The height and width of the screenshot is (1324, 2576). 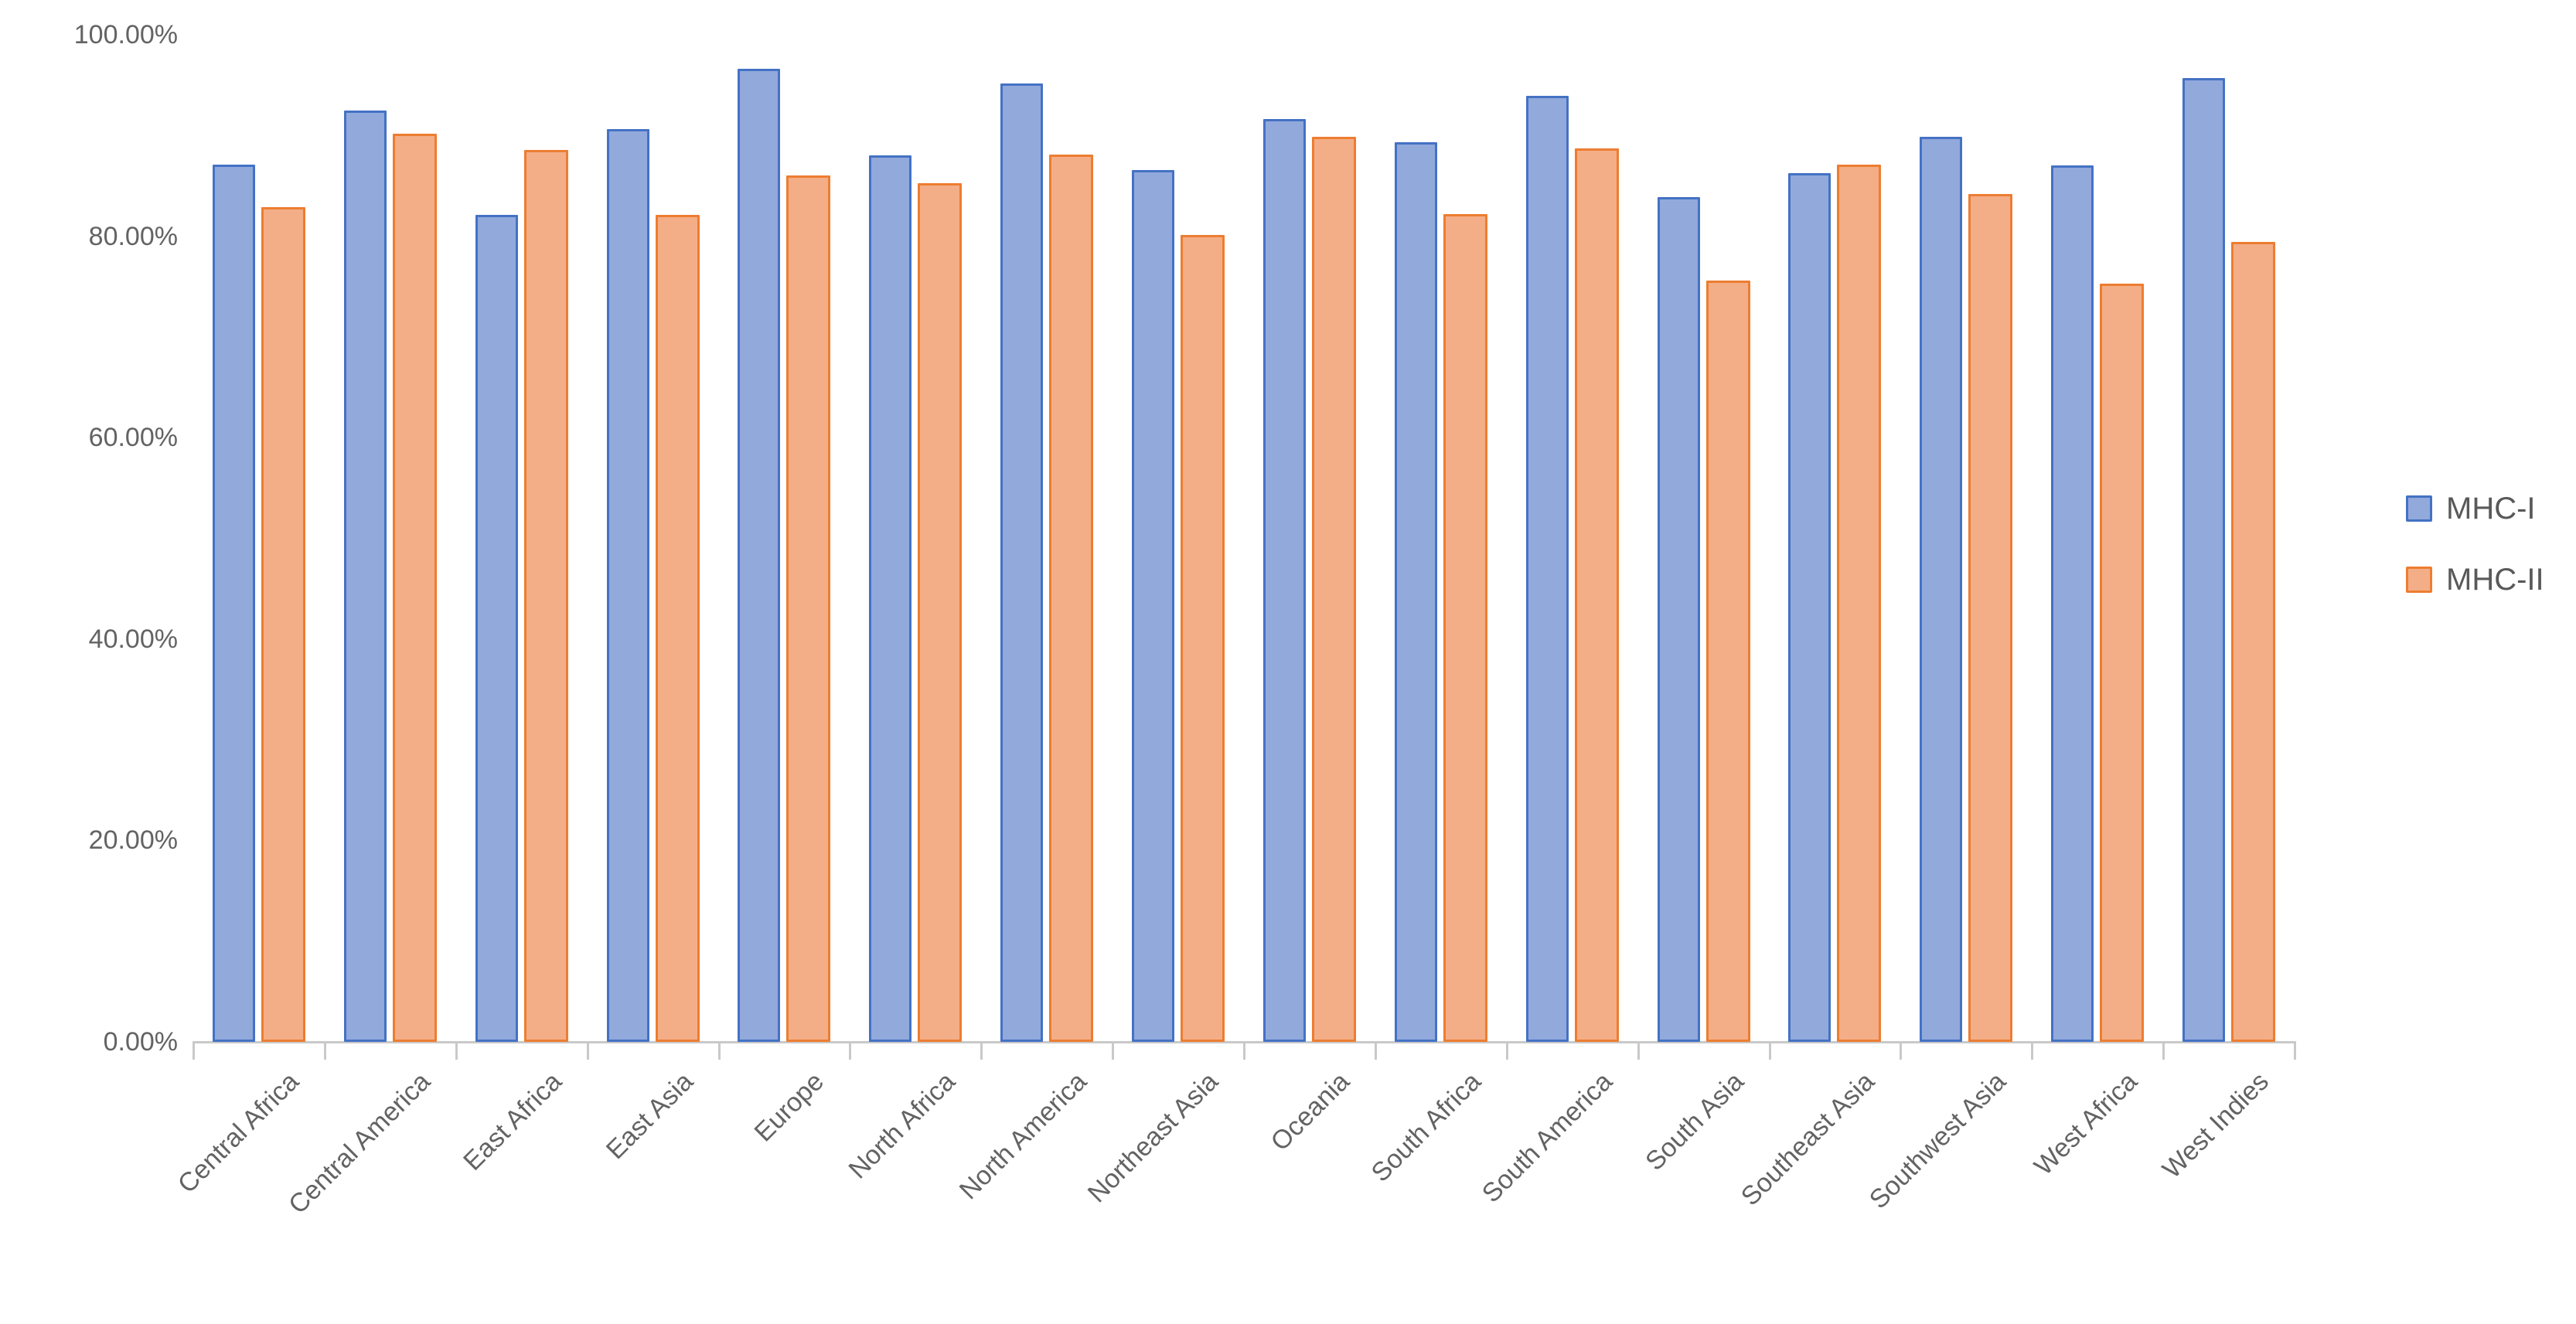 I want to click on bar-mhc-i-central-africa, so click(x=234, y=603).